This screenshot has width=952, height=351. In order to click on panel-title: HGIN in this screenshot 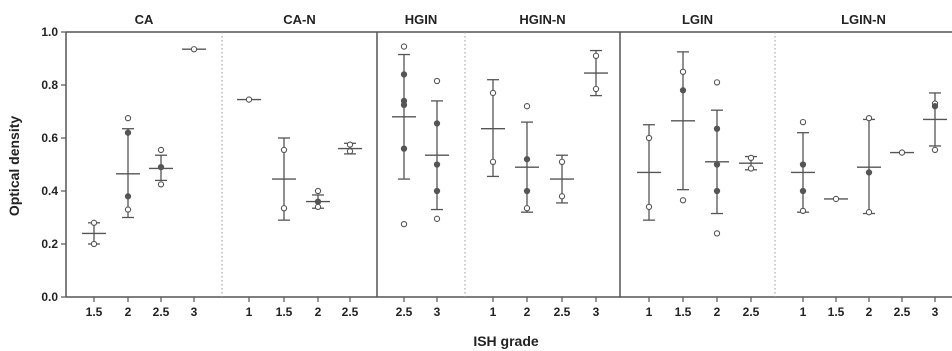, I will do `click(421, 19)`.